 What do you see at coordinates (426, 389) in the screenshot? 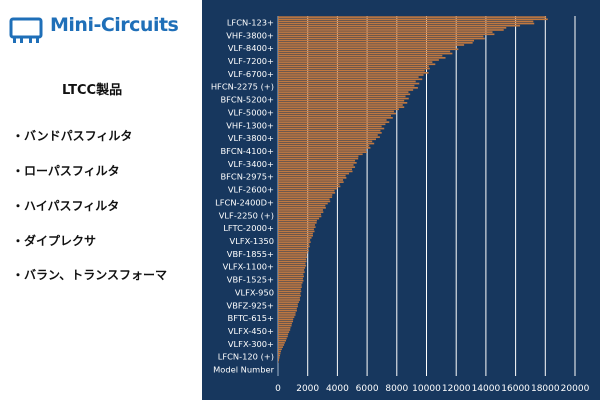
I see `x-tick-label: 10000` at bounding box center [426, 389].